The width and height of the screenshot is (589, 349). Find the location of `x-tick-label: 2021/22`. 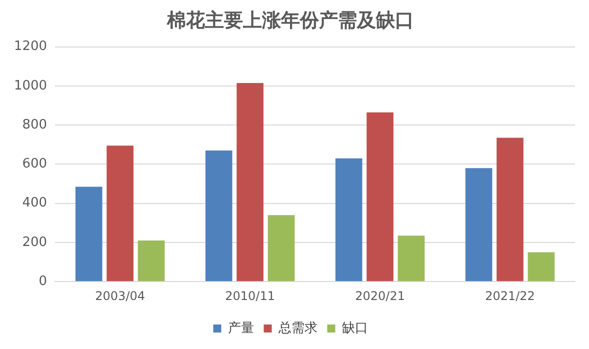

x-tick-label: 2021/22 is located at coordinates (510, 295).